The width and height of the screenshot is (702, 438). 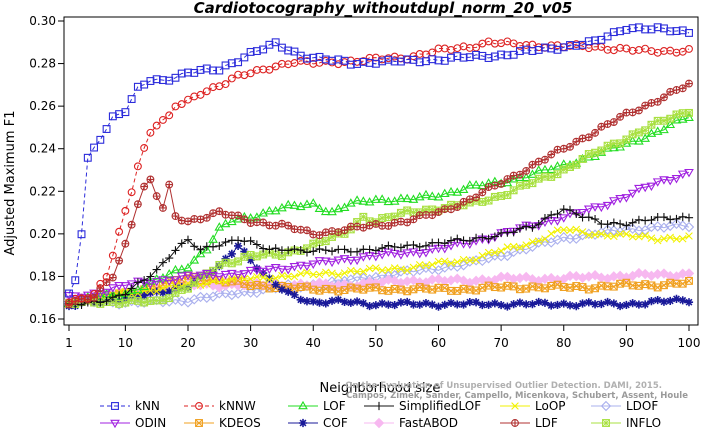 I want to click on x-tick-label: 90, so click(x=626, y=343).